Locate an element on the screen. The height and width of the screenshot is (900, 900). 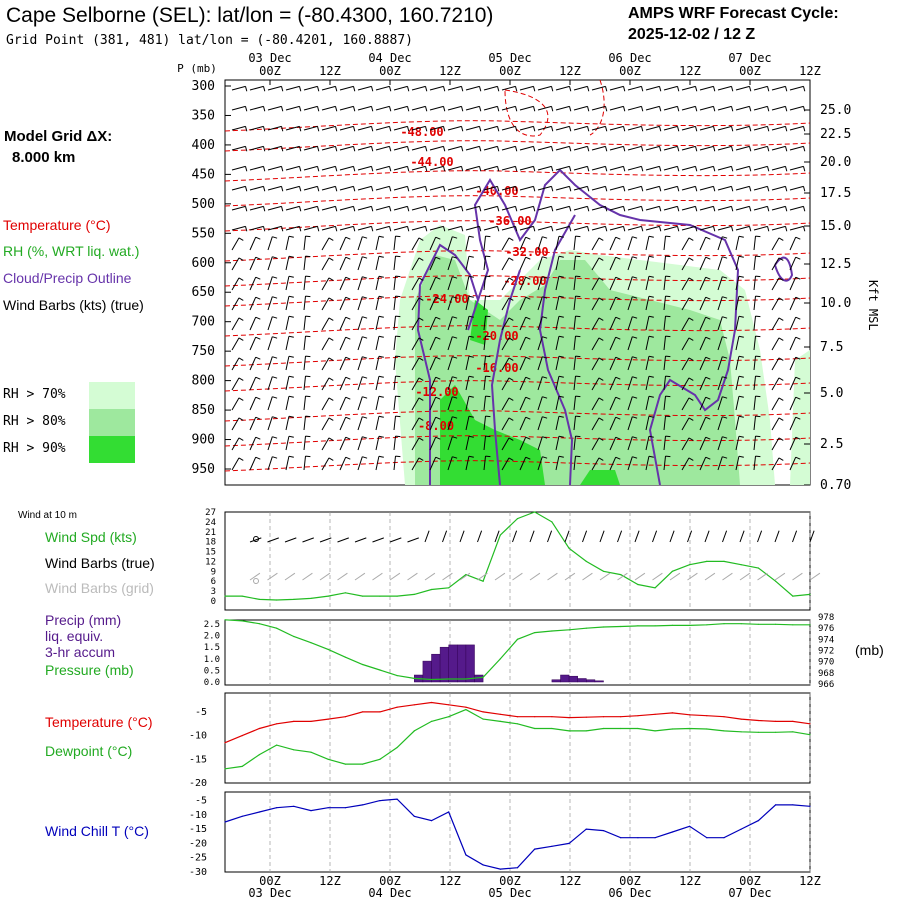
temp-tick-label: -5 is located at coordinates (201, 712).